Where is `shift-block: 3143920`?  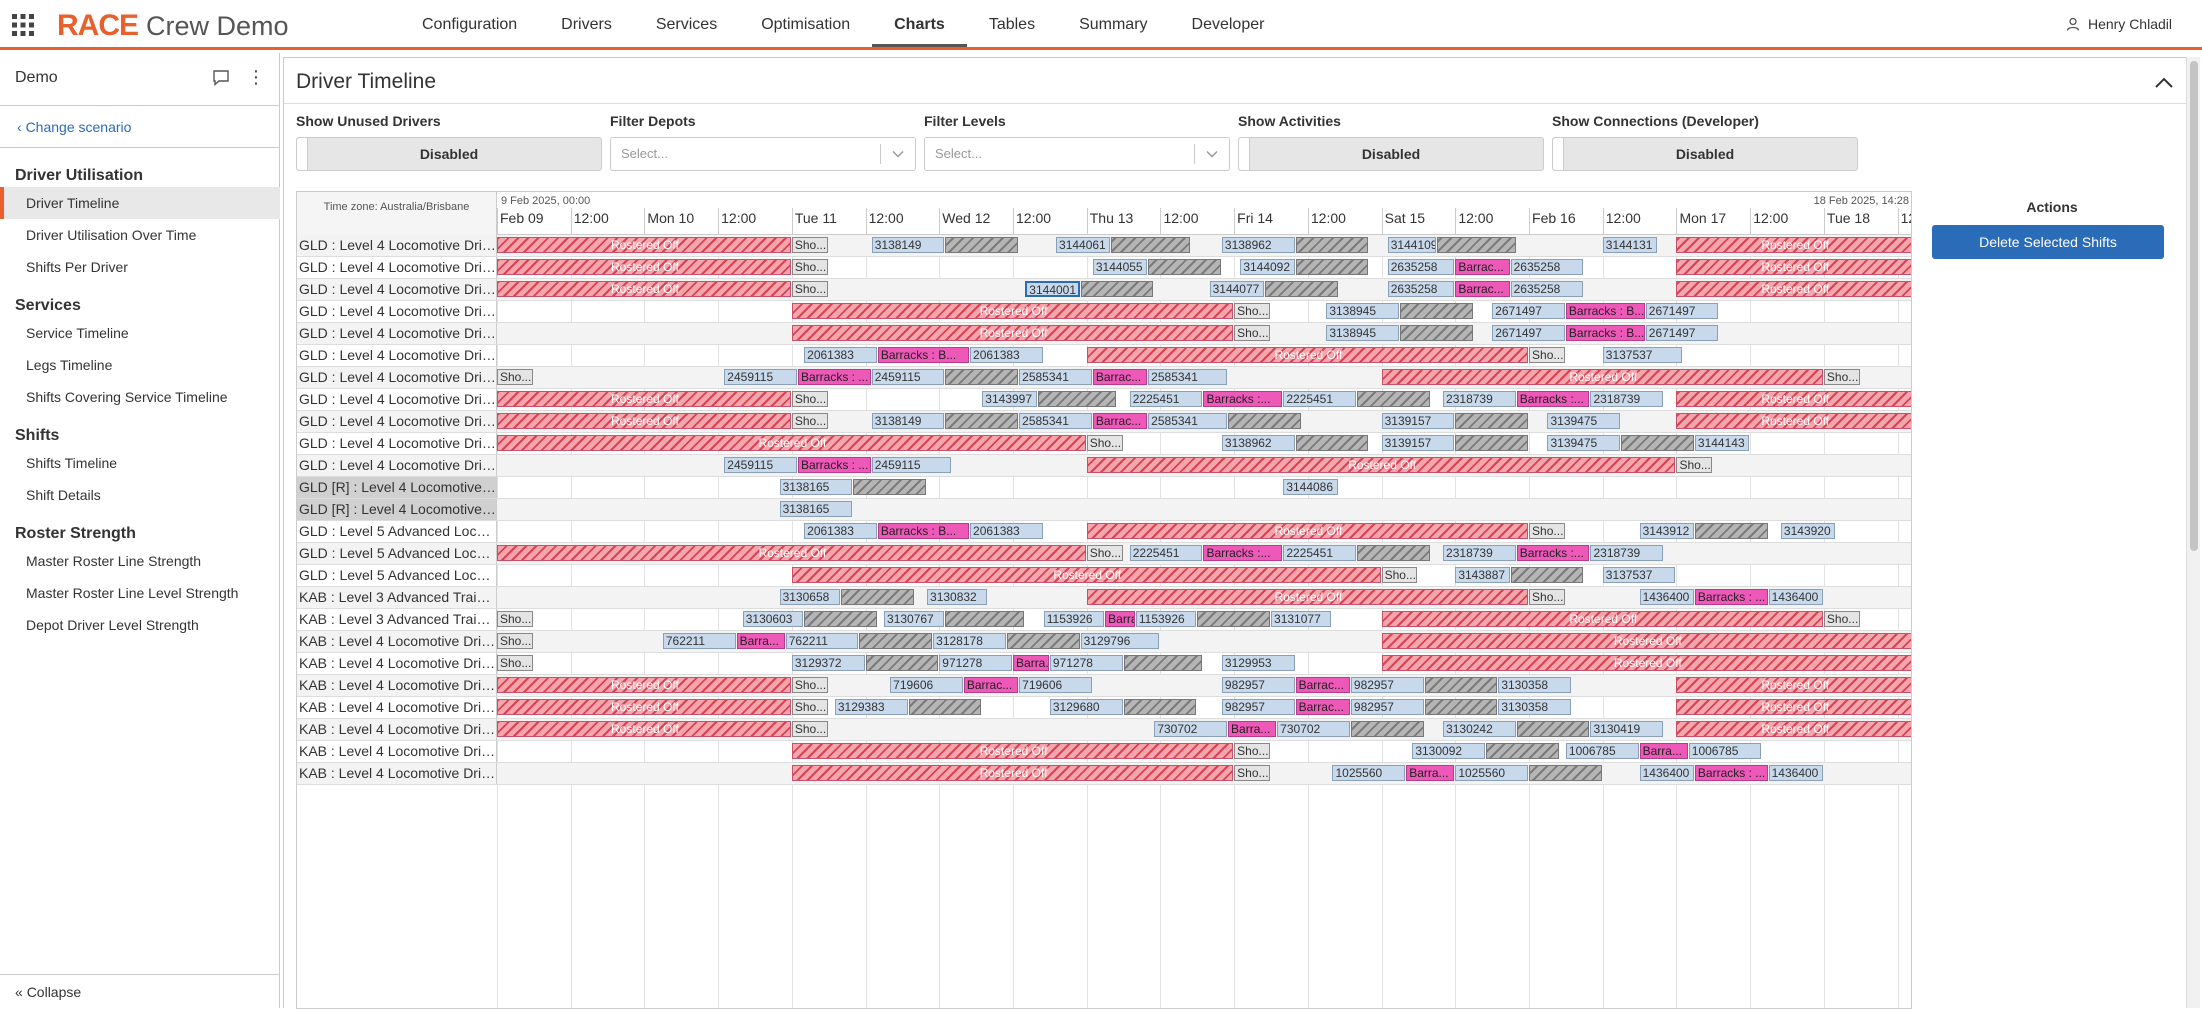
shift-block: 3143920 is located at coordinates (1808, 531).